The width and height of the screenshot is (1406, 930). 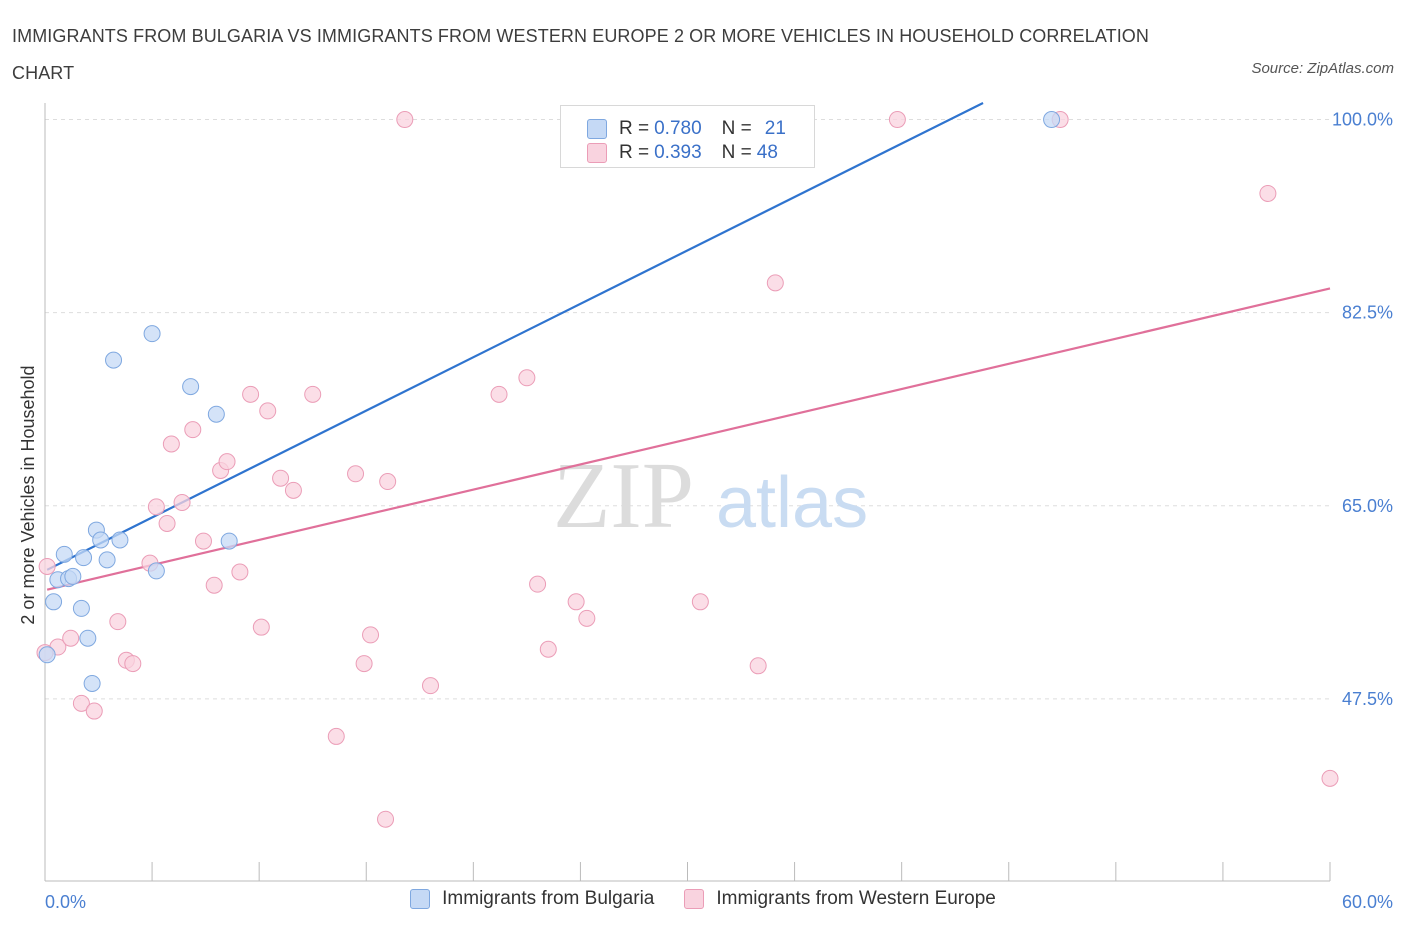 I want to click on legend-item-western-europe: Immigrants from Western Europe, so click(x=840, y=899).